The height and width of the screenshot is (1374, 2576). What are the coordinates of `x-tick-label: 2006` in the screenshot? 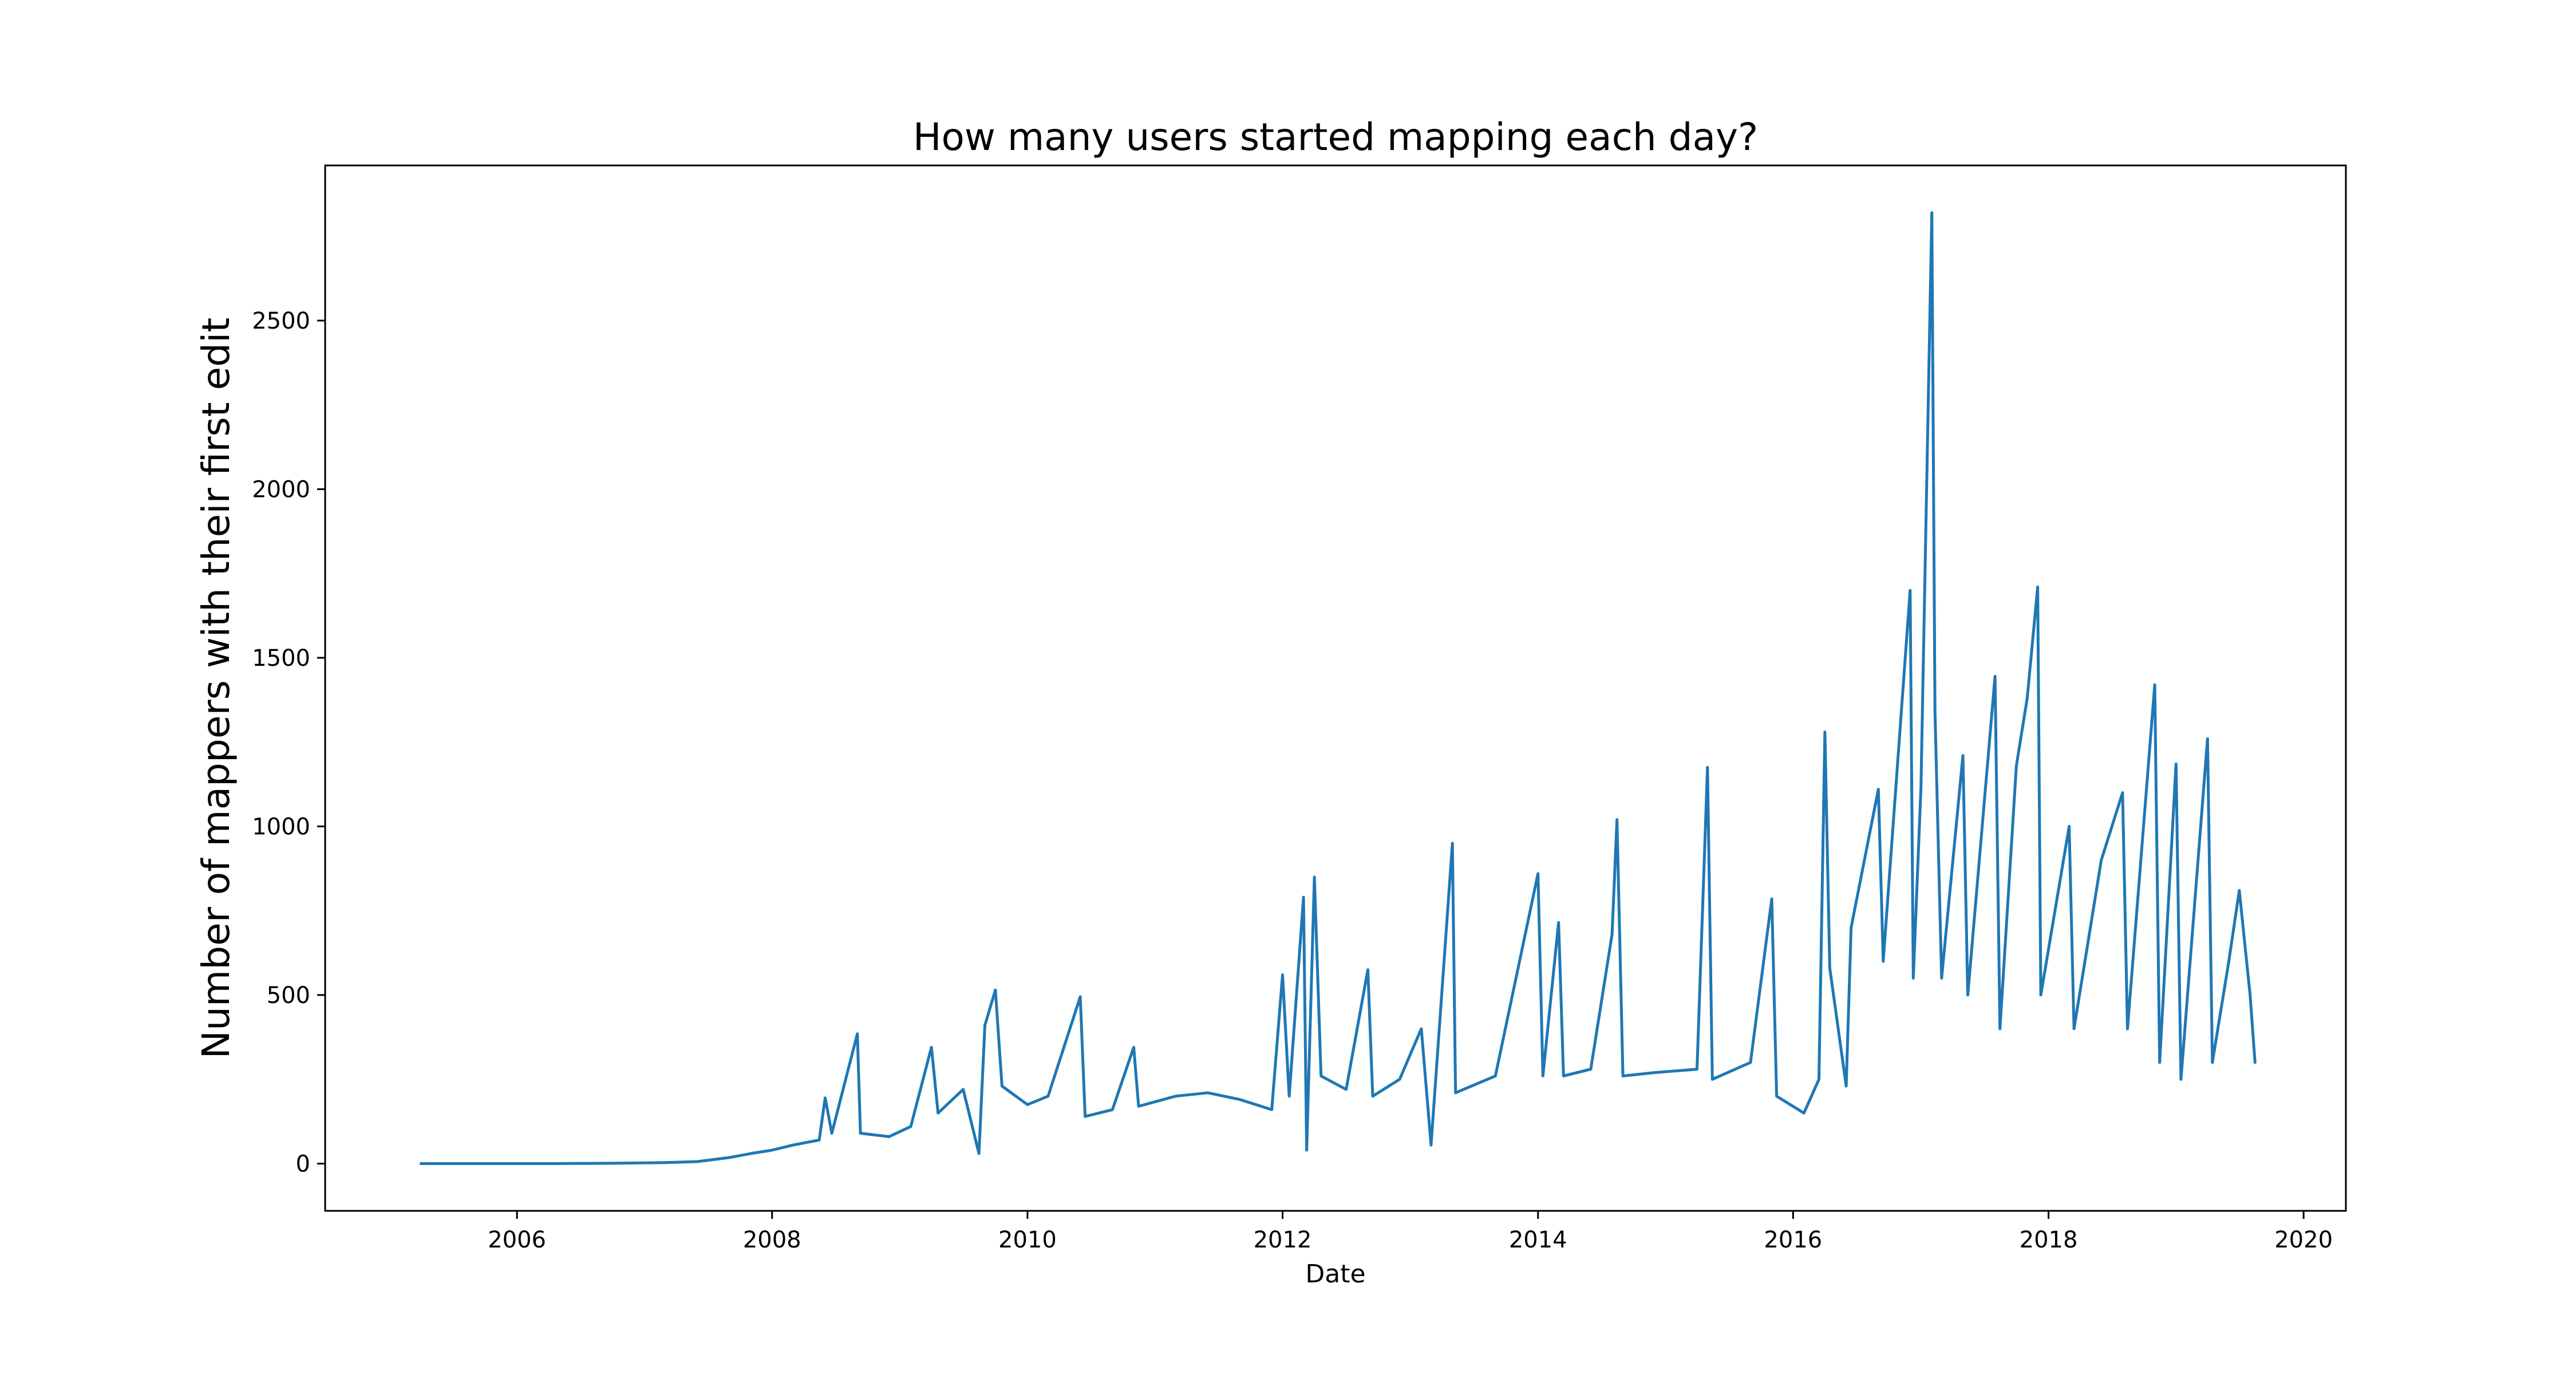 It's located at (517, 1240).